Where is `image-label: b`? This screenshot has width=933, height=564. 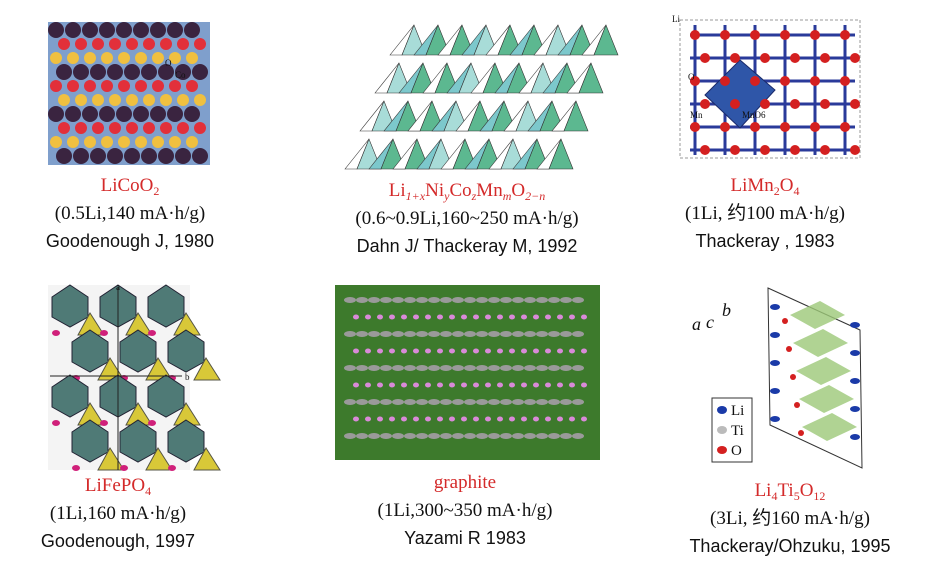 image-label: b is located at coordinates (726, 310).